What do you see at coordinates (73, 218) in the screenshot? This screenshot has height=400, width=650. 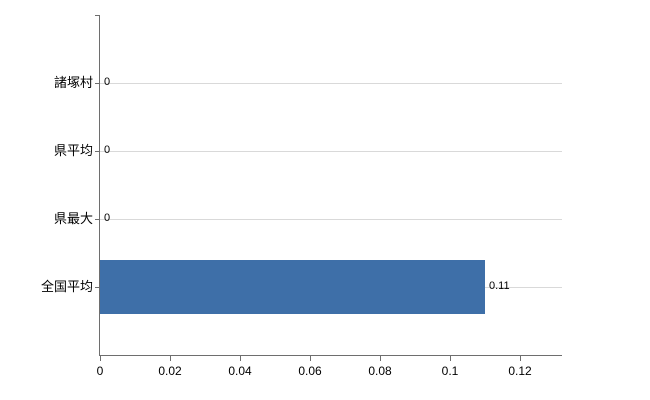 I see `y-axis-category-label: 県最大` at bounding box center [73, 218].